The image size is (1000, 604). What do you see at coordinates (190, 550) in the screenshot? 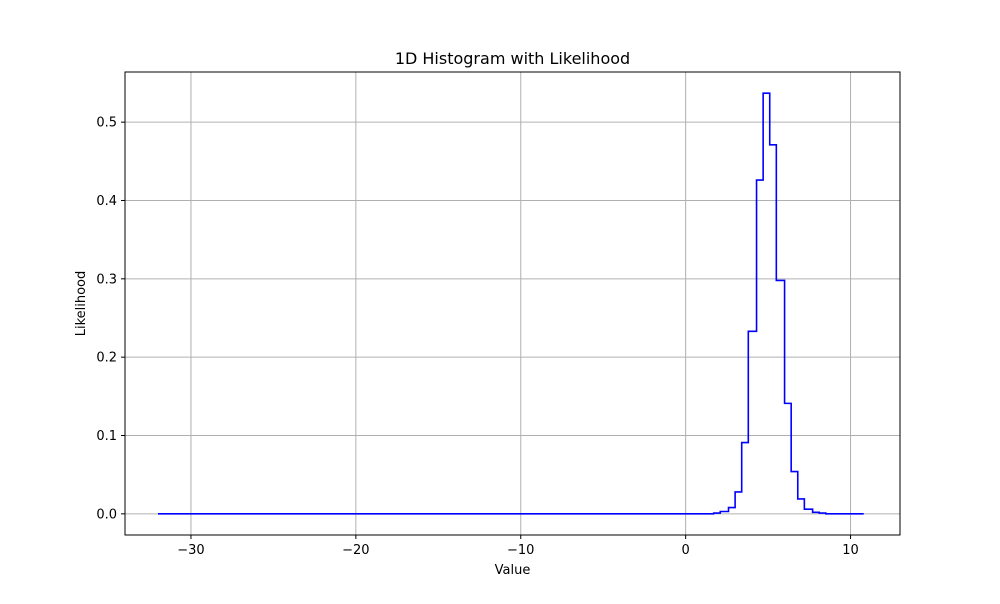
I see `x-tick-label: −30` at bounding box center [190, 550].